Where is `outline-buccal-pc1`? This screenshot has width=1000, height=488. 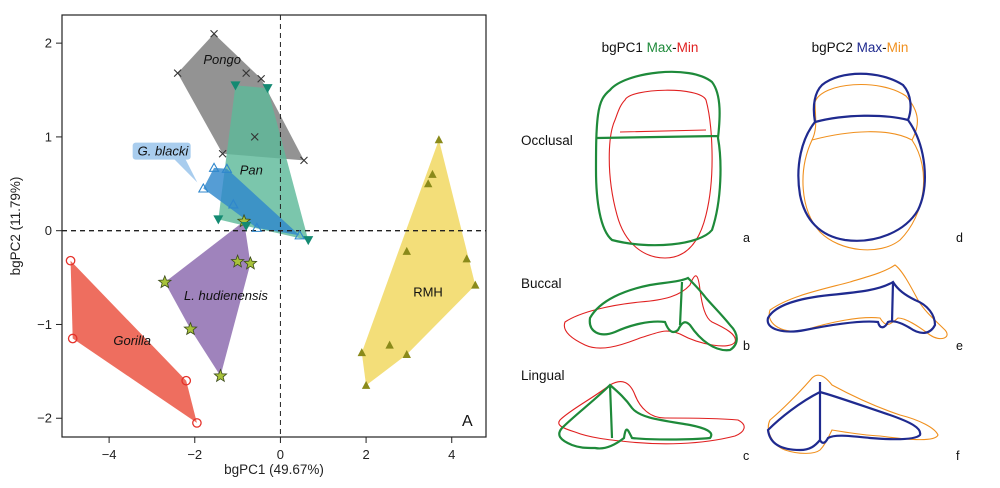 outline-buccal-pc1 is located at coordinates (650, 313).